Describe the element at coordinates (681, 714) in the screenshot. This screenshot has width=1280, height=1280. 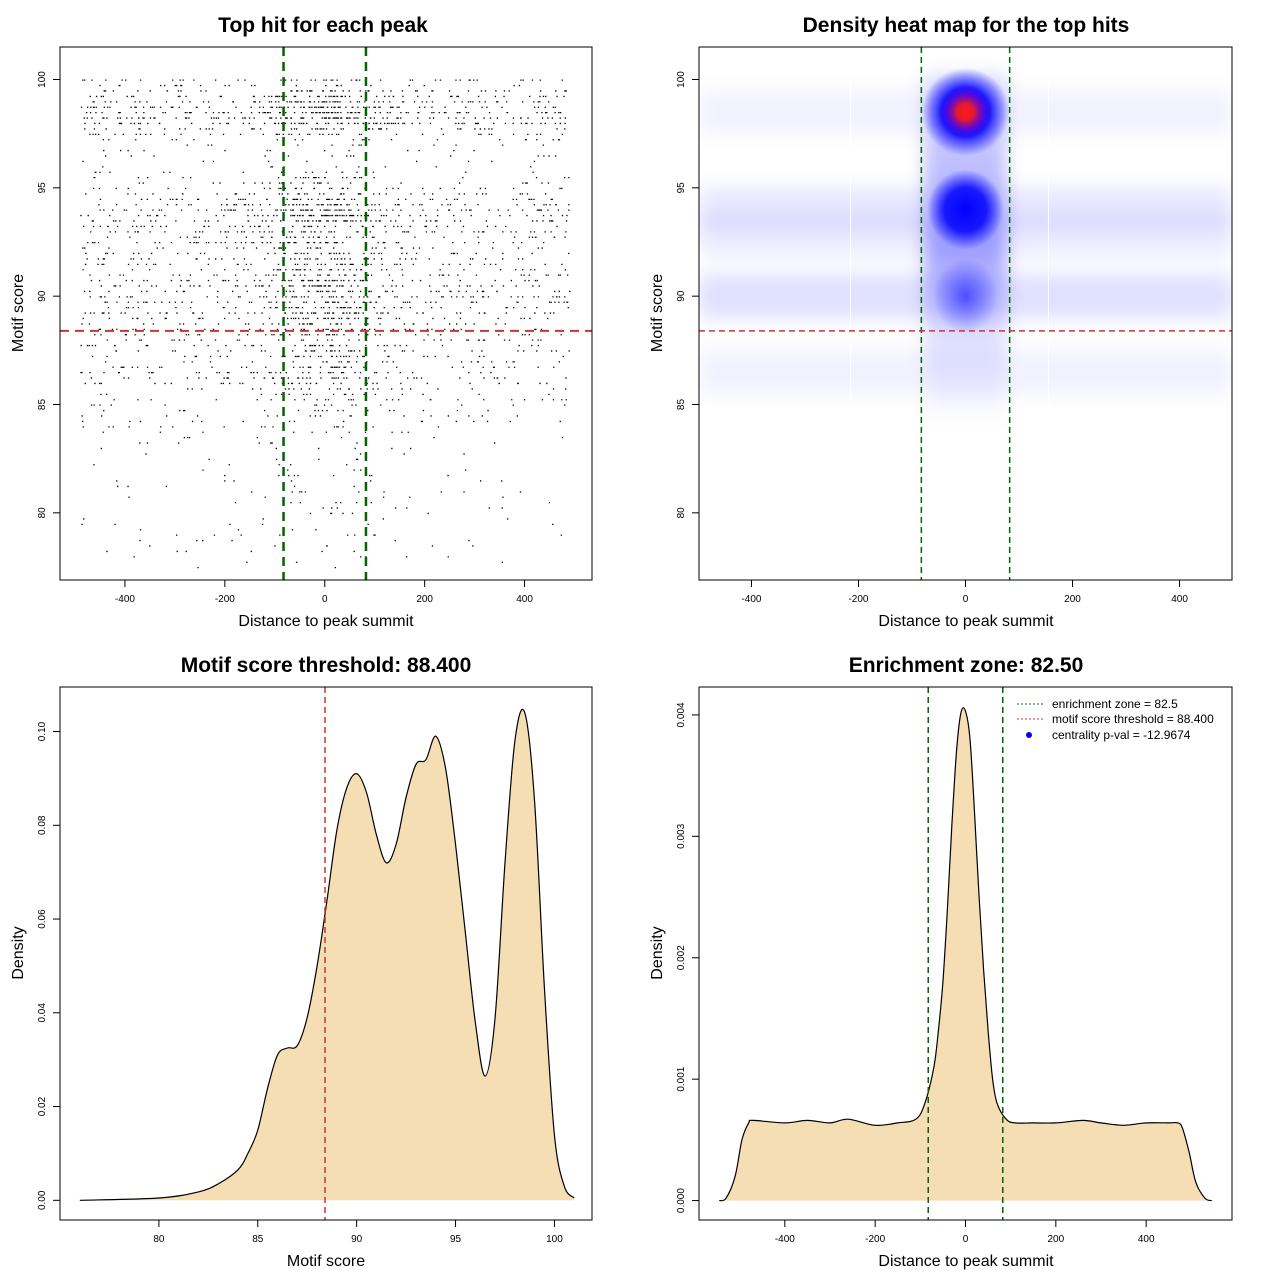
I see `y-tick-label: 0.004` at that location.